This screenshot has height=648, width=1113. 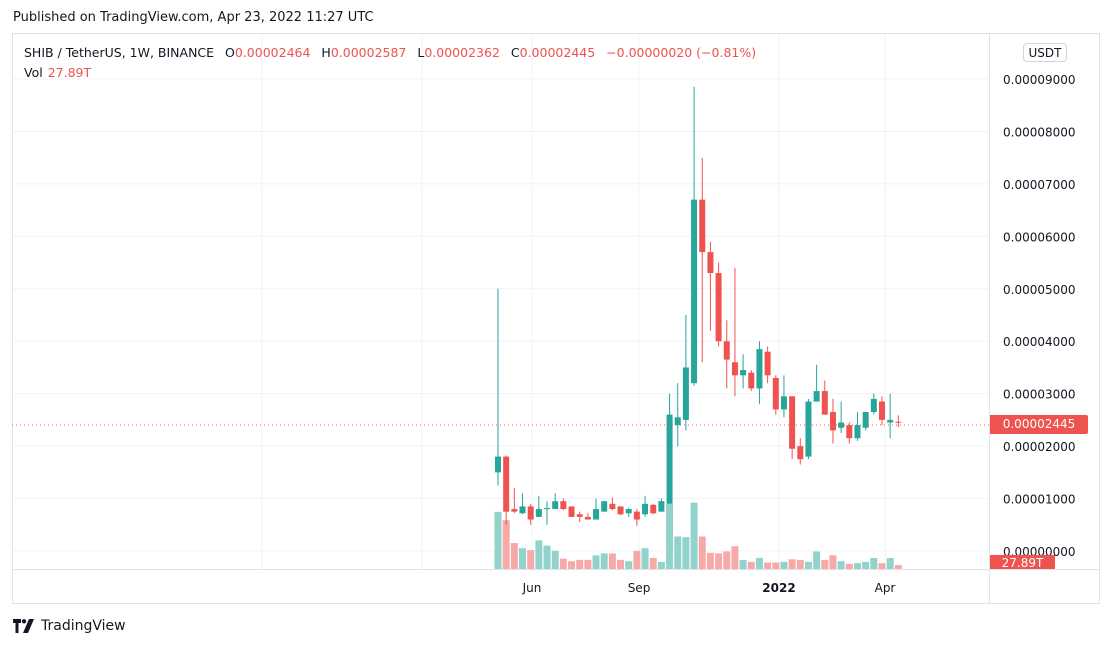 What do you see at coordinates (1022, 562) in the screenshot?
I see `volume-tag: 27.89T` at bounding box center [1022, 562].